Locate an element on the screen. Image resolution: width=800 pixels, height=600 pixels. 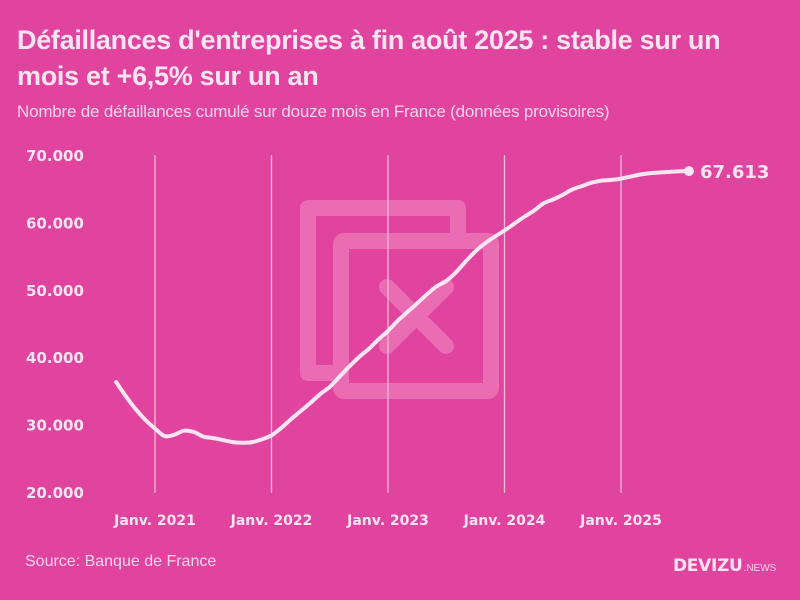
watermark-back-square is located at coordinates (383, 290).